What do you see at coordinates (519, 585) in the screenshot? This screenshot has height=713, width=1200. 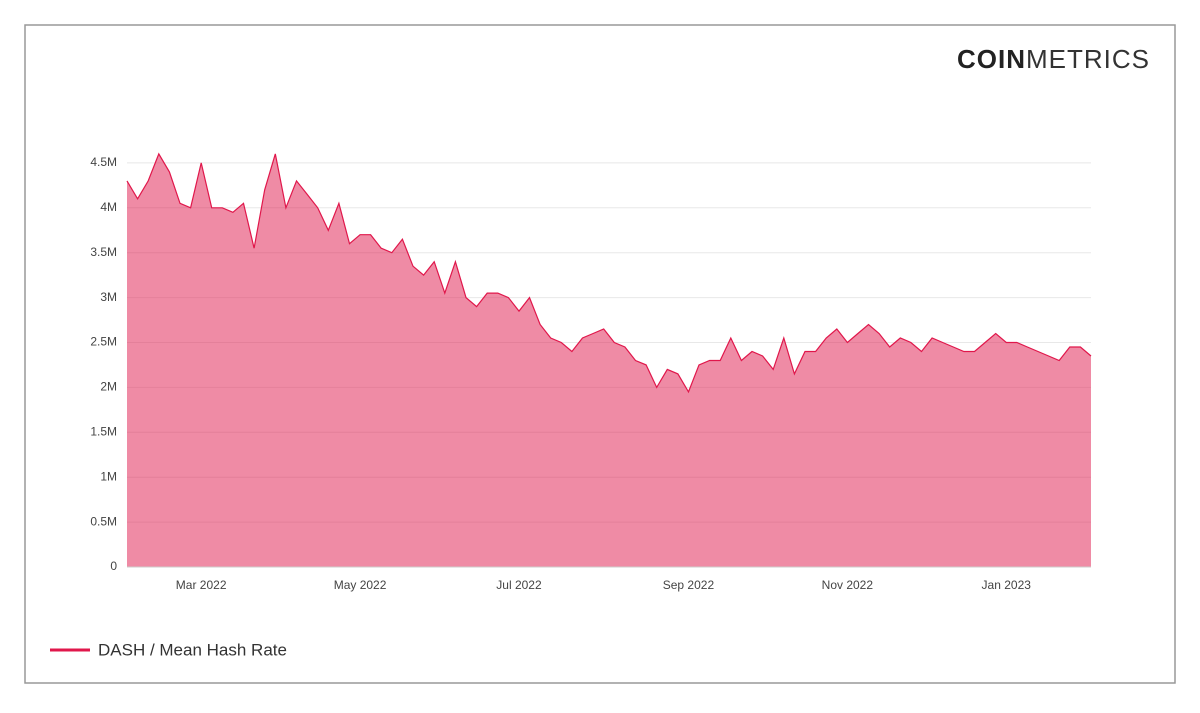 I see `x-tick-label: Jul 2022` at bounding box center [519, 585].